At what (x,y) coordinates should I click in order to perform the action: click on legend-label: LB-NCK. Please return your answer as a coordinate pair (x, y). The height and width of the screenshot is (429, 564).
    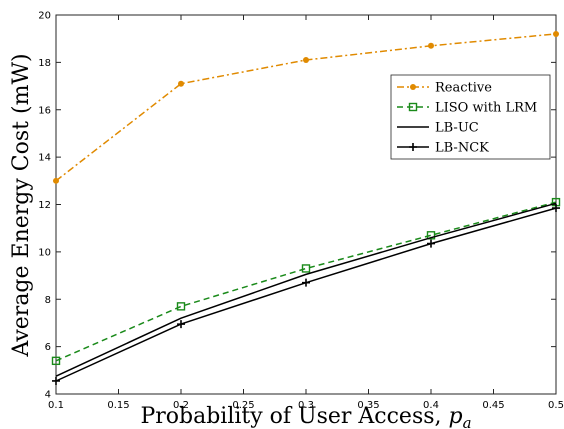
    Looking at the image, I should click on (462, 148).